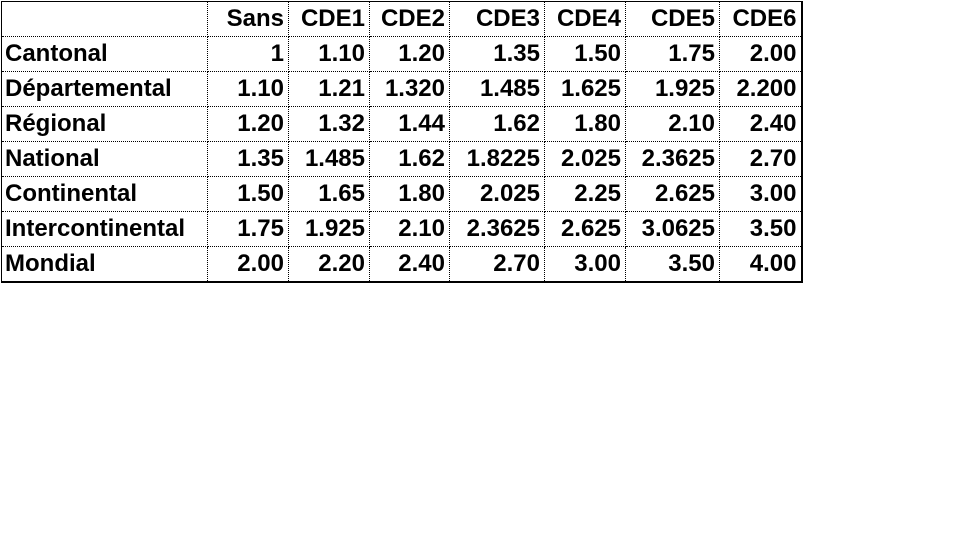 Image resolution: width=960 pixels, height=540 pixels. What do you see at coordinates (104, 54) in the screenshot?
I see `row-label: Cantonal` at bounding box center [104, 54].